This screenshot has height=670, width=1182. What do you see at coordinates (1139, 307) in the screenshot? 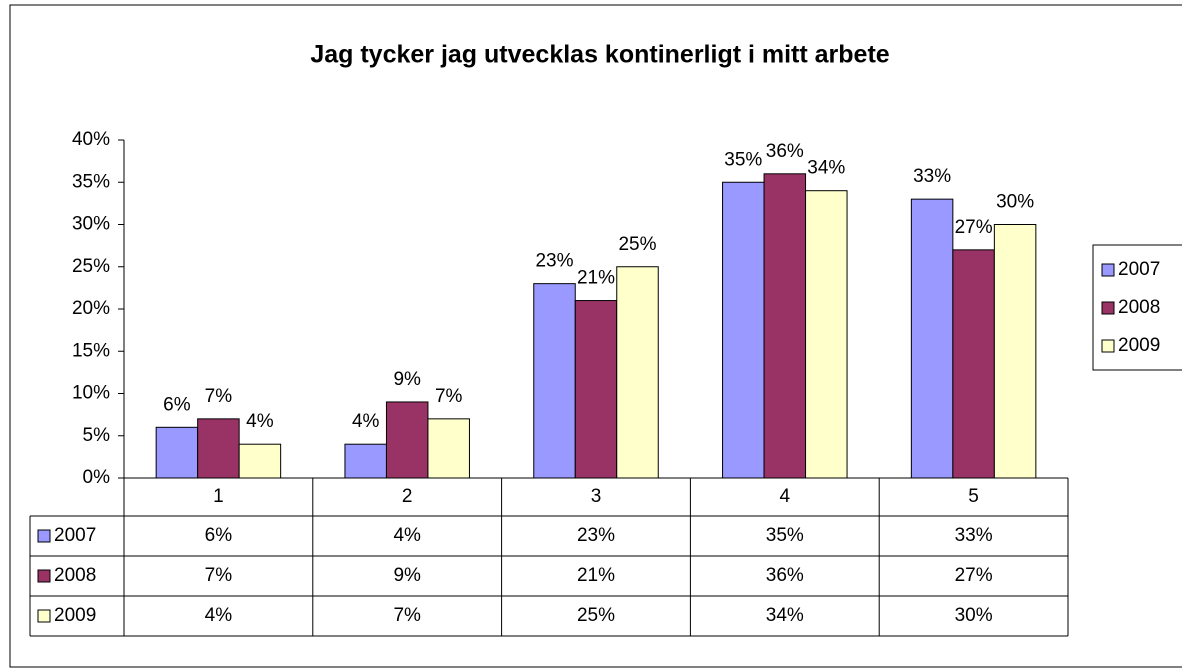
I see `legend-label: 2008` at bounding box center [1139, 307].